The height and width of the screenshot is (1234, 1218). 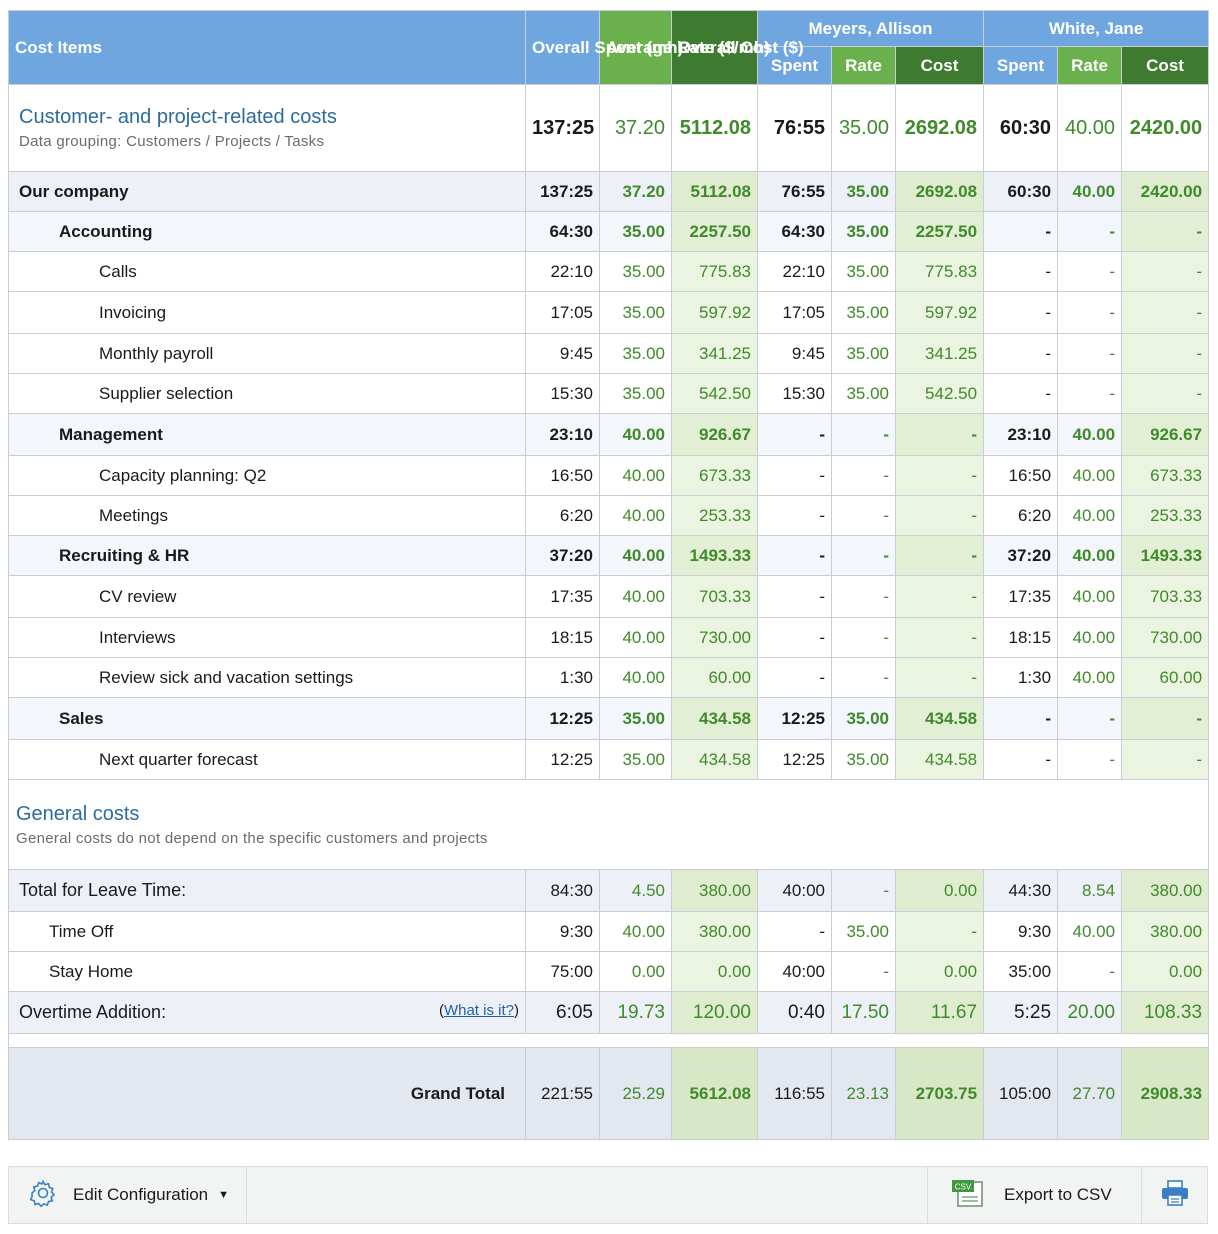 What do you see at coordinates (870, 28) in the screenshot?
I see `header-person-meyers: Meyers, Allison` at bounding box center [870, 28].